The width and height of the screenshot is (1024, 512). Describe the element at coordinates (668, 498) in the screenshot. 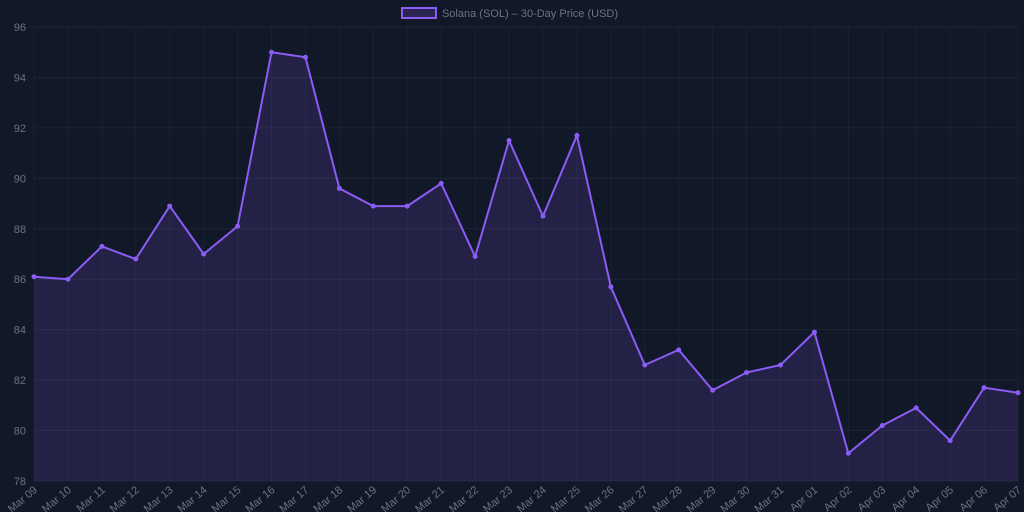

I see `x-tick-label: Mar 28` at that location.